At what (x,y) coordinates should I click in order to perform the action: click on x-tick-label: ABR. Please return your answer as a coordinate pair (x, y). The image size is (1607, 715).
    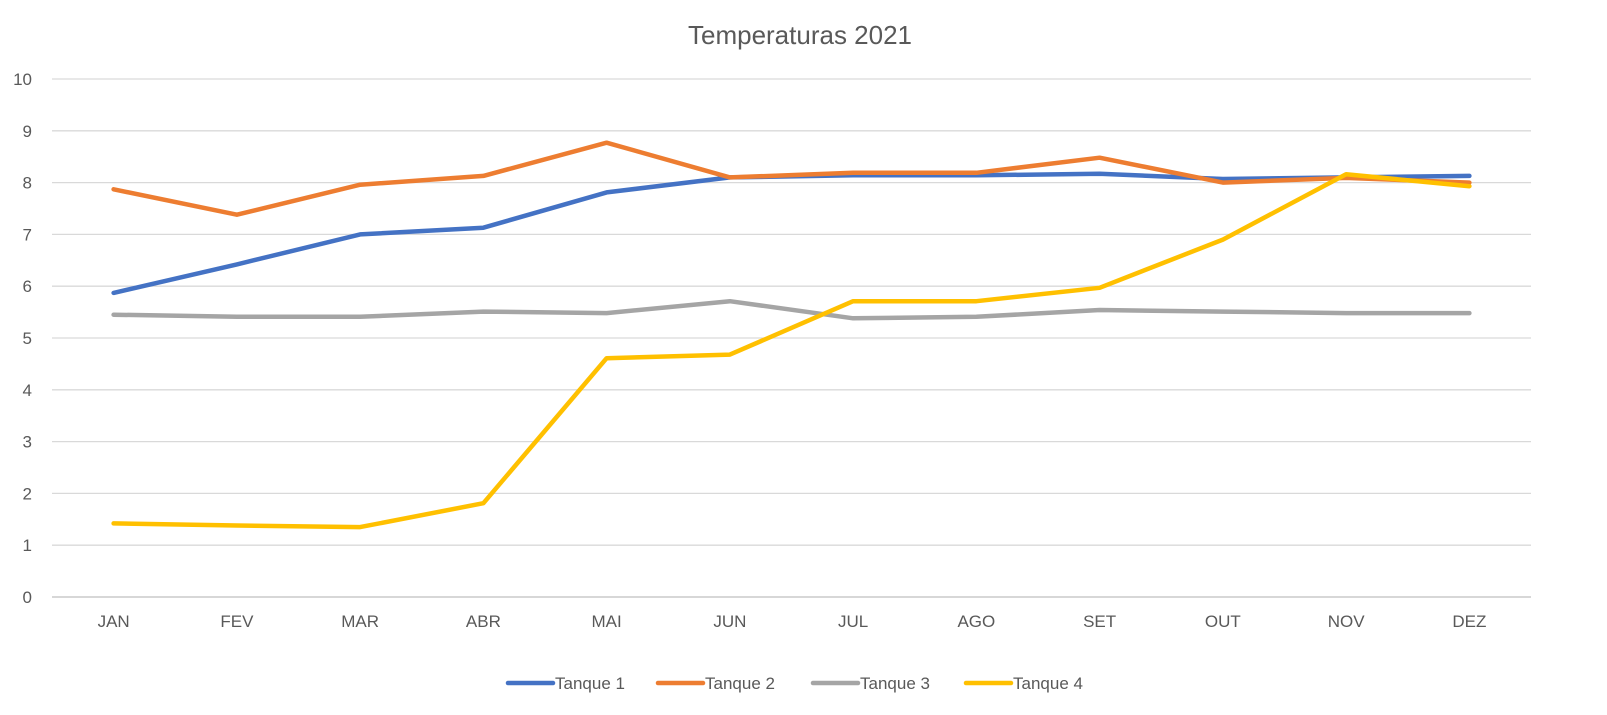
    Looking at the image, I should click on (483, 621).